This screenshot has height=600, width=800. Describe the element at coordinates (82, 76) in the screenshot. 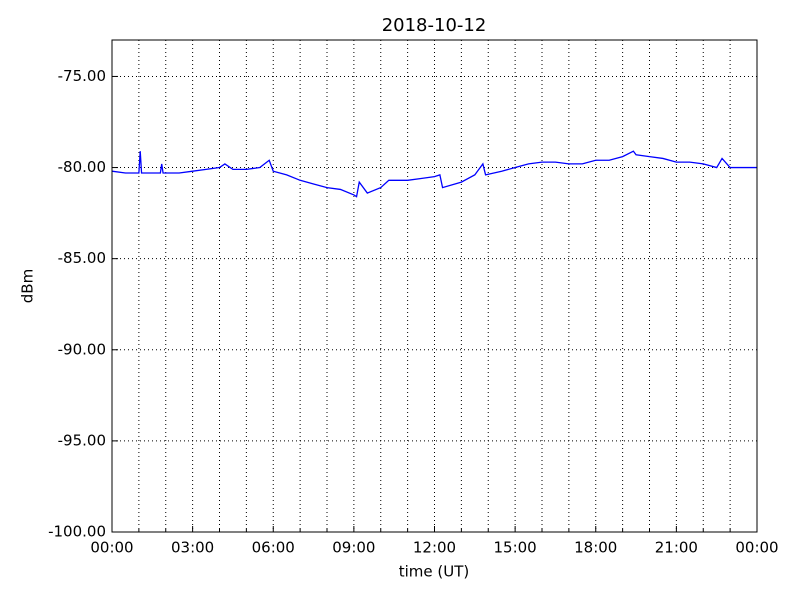

I see `y-tick-label: -75.00` at that location.